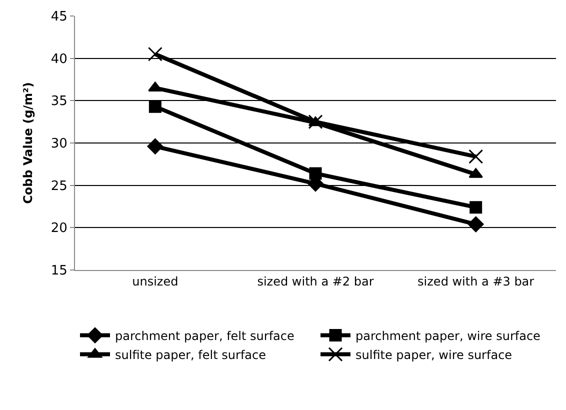  Describe the element at coordinates (59, 228) in the screenshot. I see `y-tick-label: 20` at that location.